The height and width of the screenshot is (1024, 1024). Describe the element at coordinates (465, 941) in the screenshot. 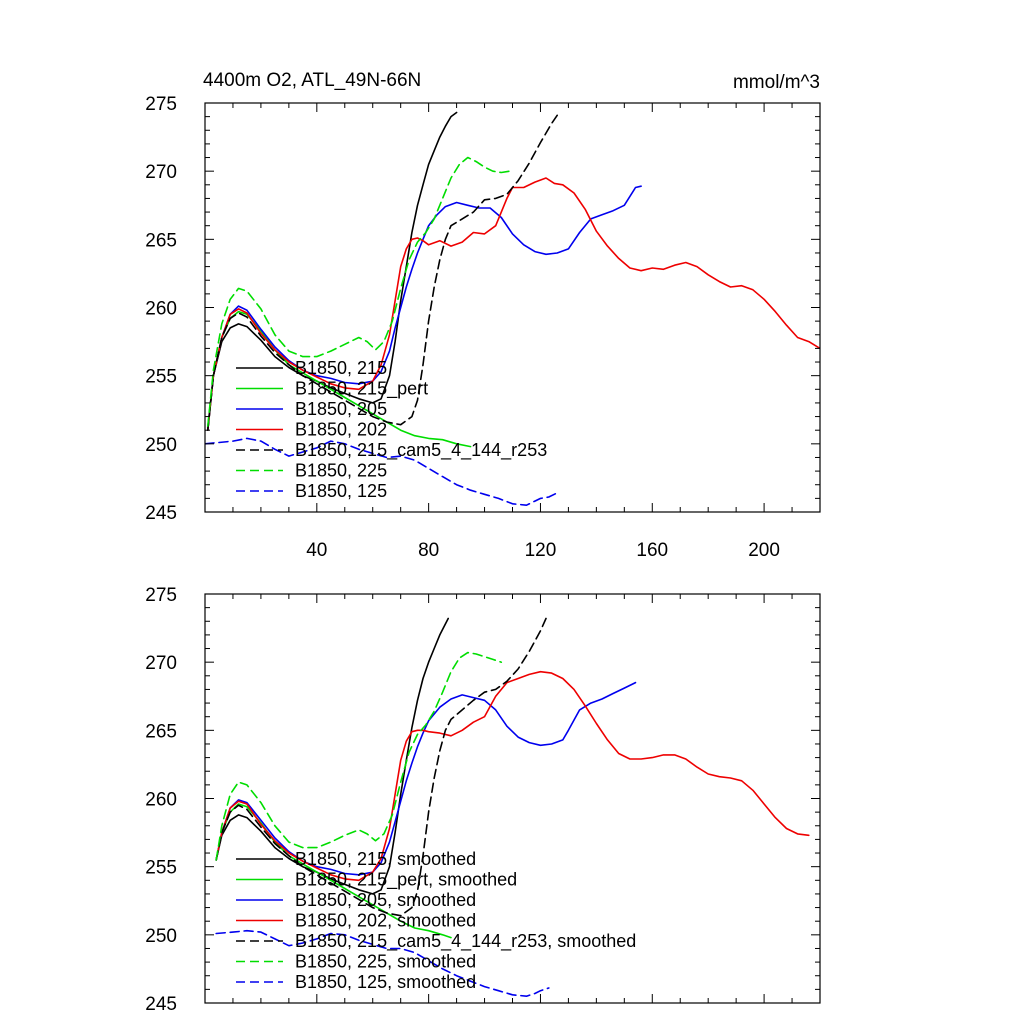

I see `legend-label: B1850, 215_cam5_4_144_r253, smoothed` at that location.